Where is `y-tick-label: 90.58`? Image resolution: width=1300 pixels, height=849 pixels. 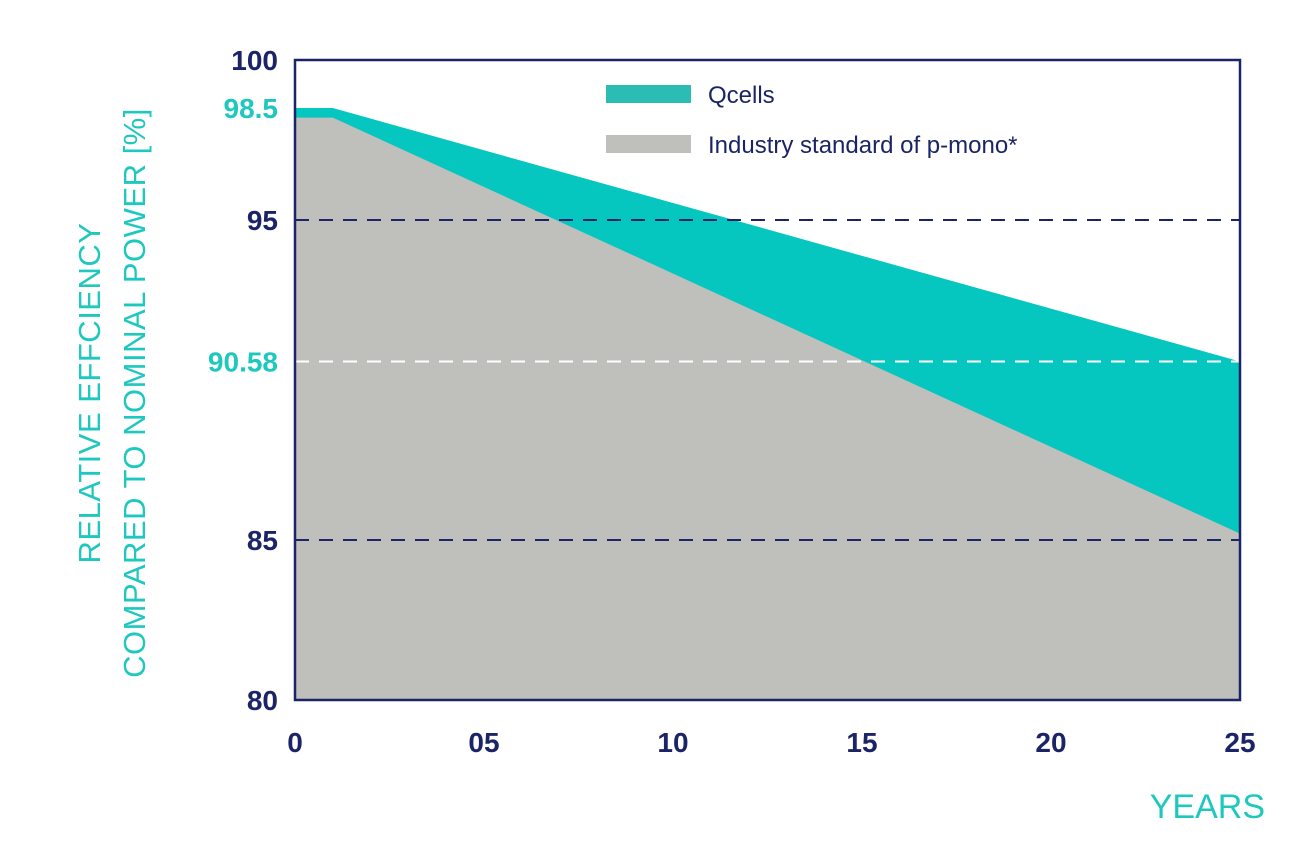 y-tick-label: 90.58 is located at coordinates (243, 361).